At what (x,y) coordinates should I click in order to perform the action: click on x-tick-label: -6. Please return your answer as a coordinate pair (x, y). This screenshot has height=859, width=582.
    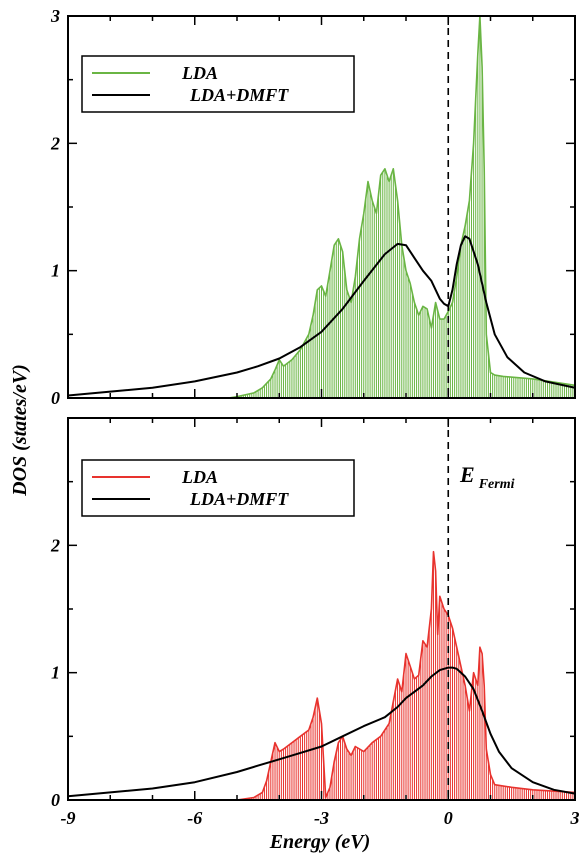
    Looking at the image, I should click on (194, 818).